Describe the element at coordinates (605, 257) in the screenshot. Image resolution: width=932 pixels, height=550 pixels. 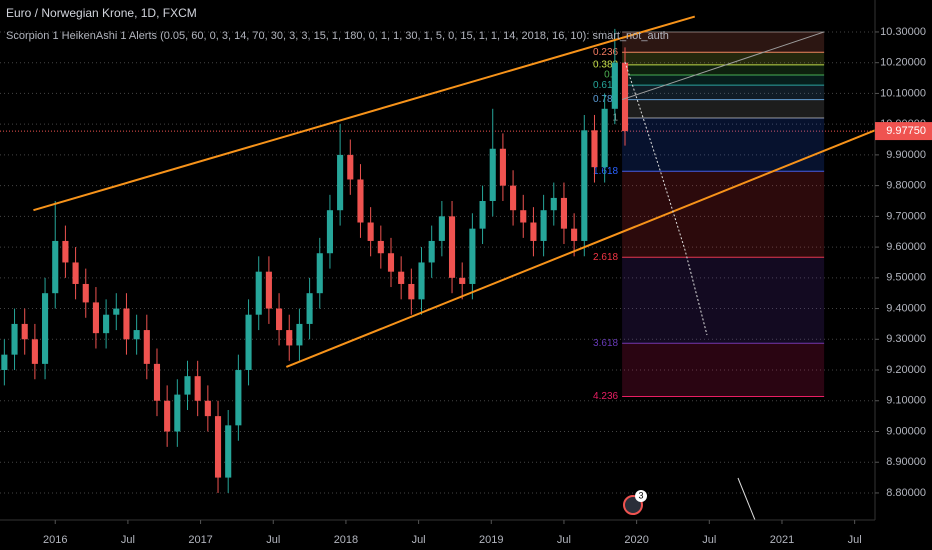
I see `fib-label: 2.618` at that location.